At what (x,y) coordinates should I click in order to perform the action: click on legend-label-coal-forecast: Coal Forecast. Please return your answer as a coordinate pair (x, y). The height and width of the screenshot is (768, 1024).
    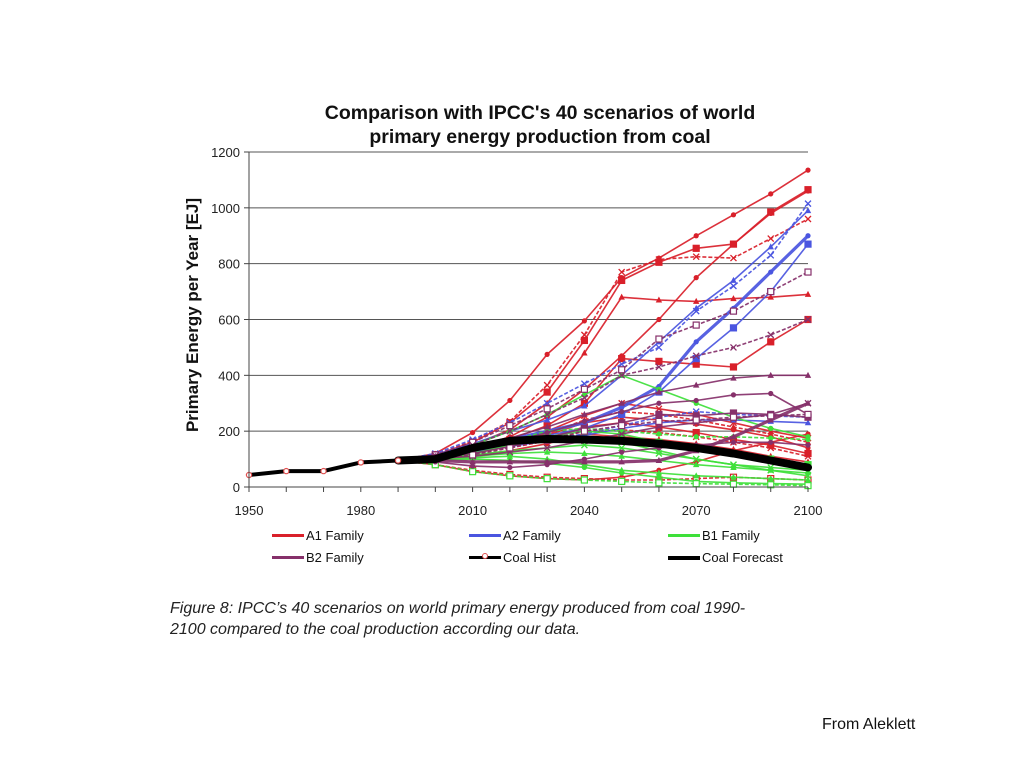
    Looking at the image, I should click on (742, 557).